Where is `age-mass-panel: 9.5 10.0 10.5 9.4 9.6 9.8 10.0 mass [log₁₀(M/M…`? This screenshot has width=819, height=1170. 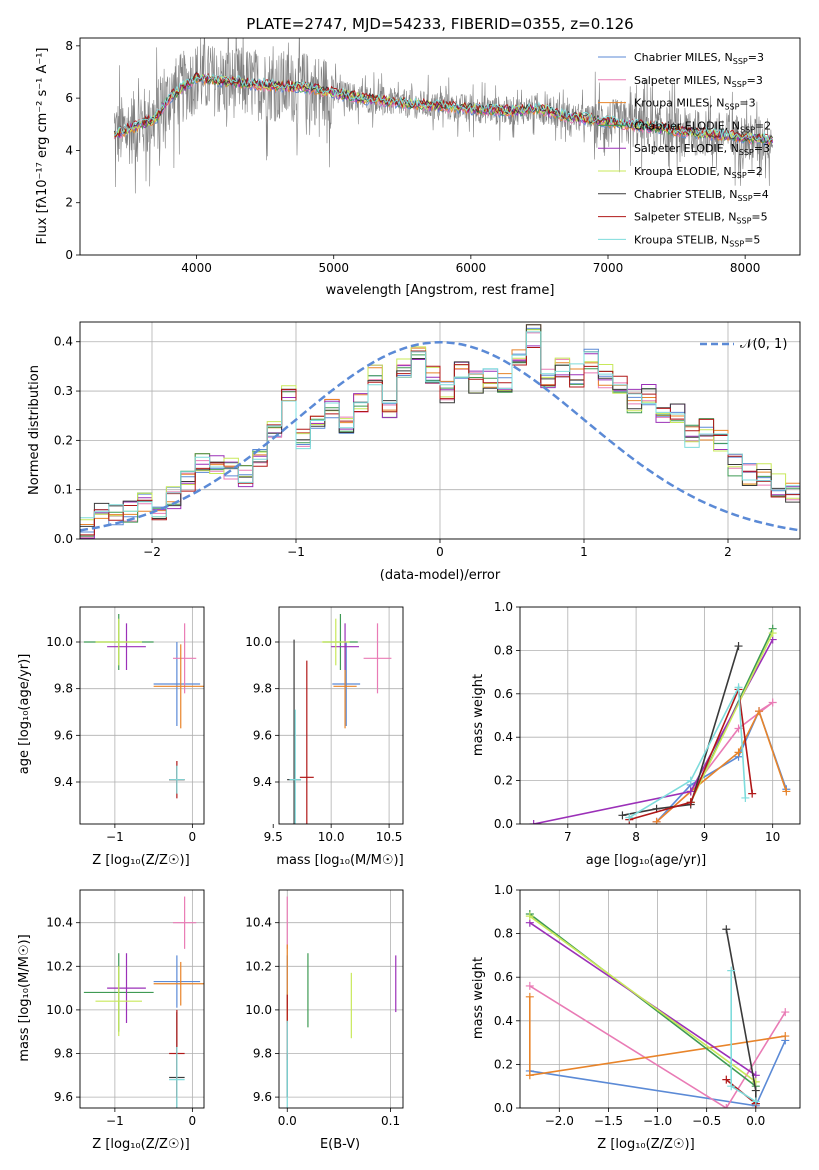
age-mass-panel: 9.5 10.0 10.5 9.4 9.6 9.8 10.0 mass [log₁₀(M/M… is located at coordinates (324, 737).